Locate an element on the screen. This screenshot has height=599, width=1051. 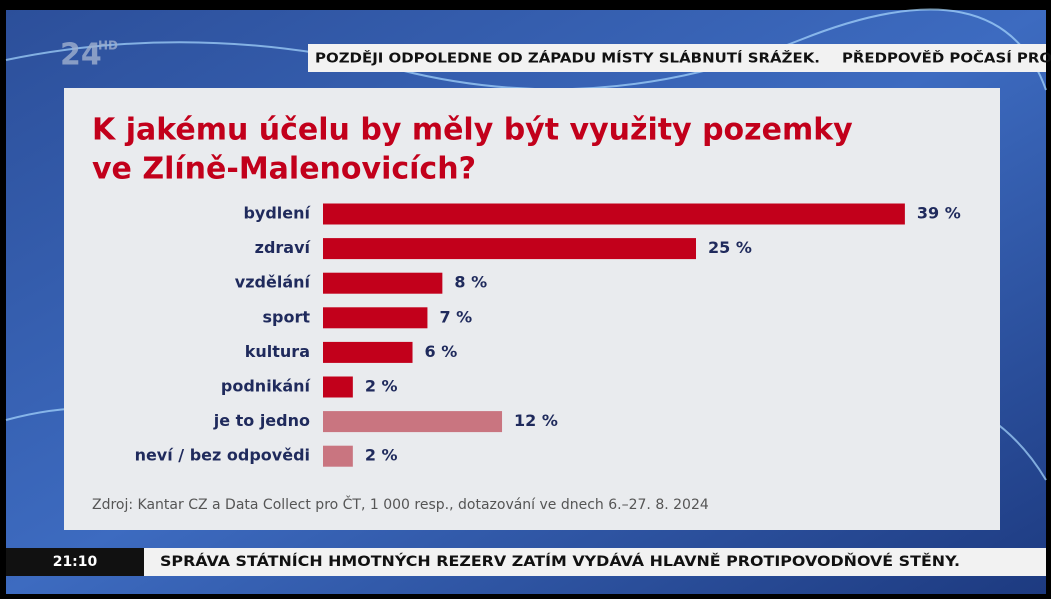
ticker-text: PŘEDPOVĚĎ POČASÍ PRO is located at coordinates (946, 59).